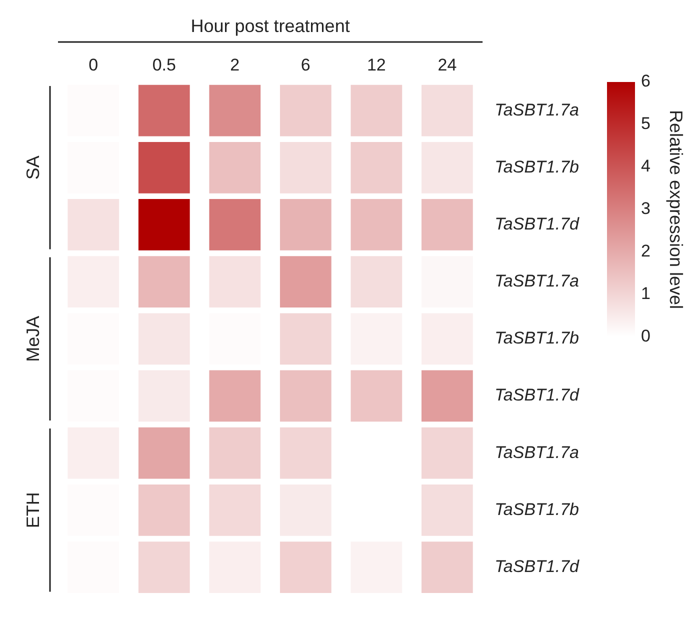 Image resolution: width=694 pixels, height=628 pixels. Describe the element at coordinates (32, 510) in the screenshot. I see `text: ETH` at that location.